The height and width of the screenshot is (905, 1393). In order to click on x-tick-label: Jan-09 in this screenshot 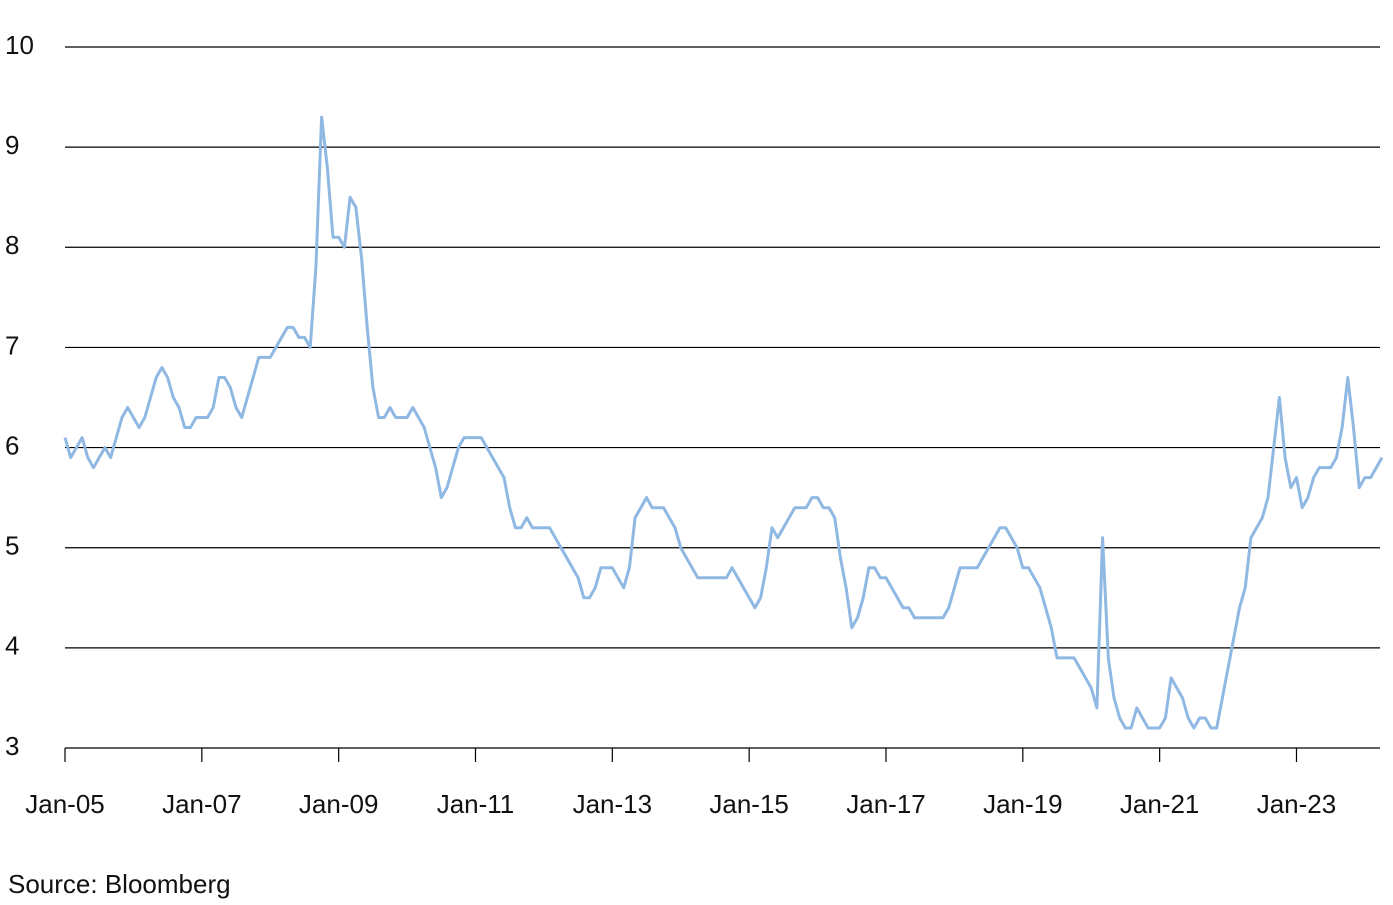, I will do `click(339, 804)`.